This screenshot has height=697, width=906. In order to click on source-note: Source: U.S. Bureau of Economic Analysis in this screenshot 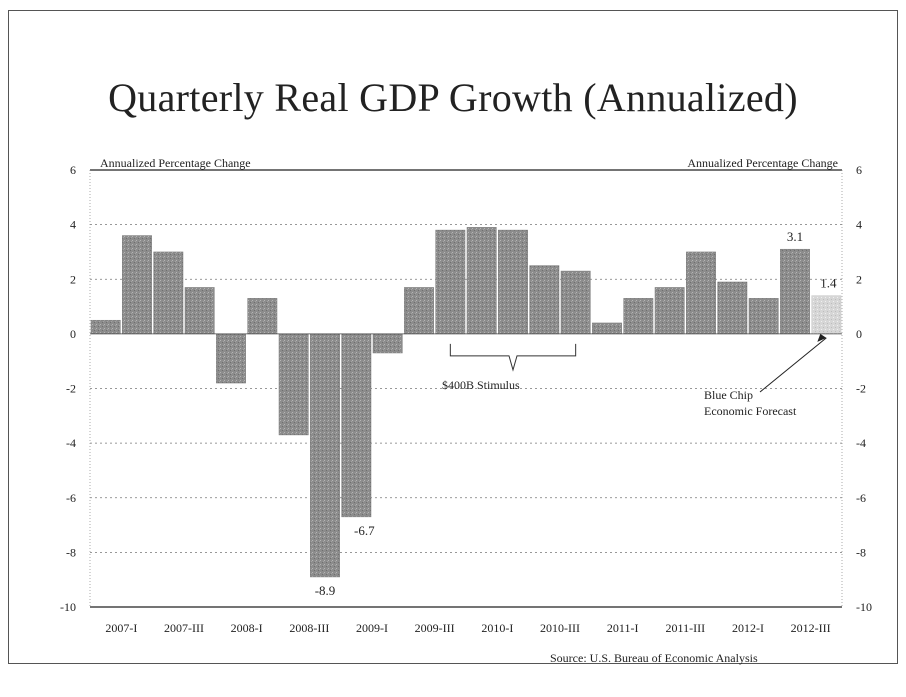, I will do `click(654, 658)`.